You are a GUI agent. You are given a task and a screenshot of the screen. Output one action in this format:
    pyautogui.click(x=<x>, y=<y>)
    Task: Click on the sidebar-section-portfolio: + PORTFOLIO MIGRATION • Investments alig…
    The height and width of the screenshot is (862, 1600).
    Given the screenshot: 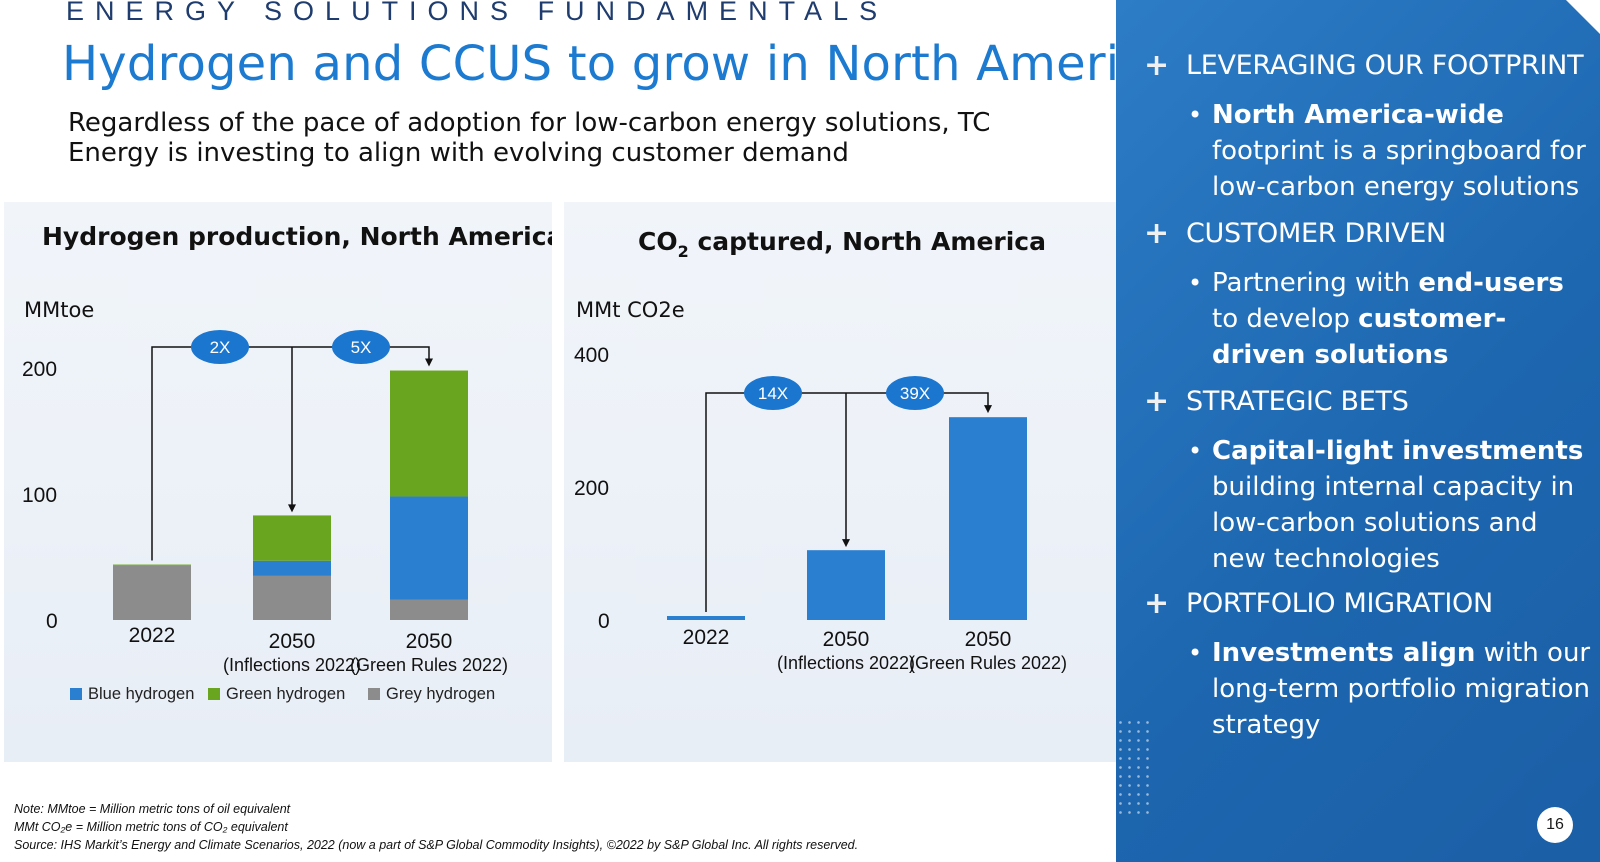 What is the action you would take?
    pyautogui.click(x=1367, y=665)
    